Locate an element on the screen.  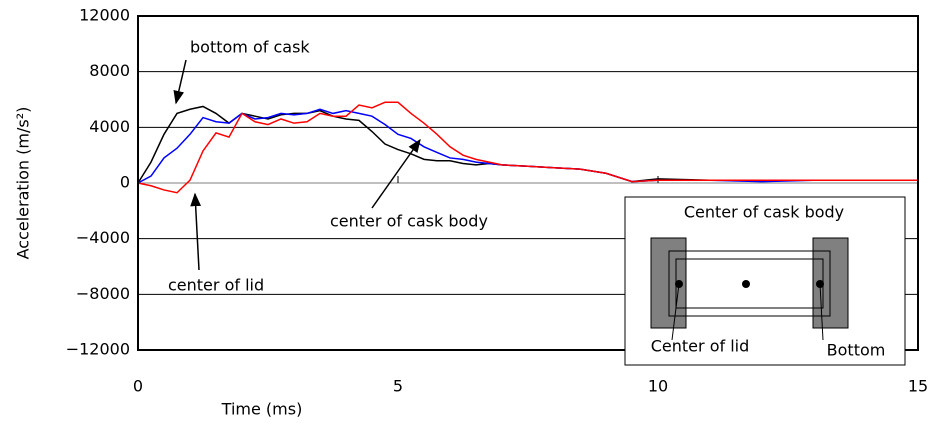
annotation: center of lid is located at coordinates (216, 285).